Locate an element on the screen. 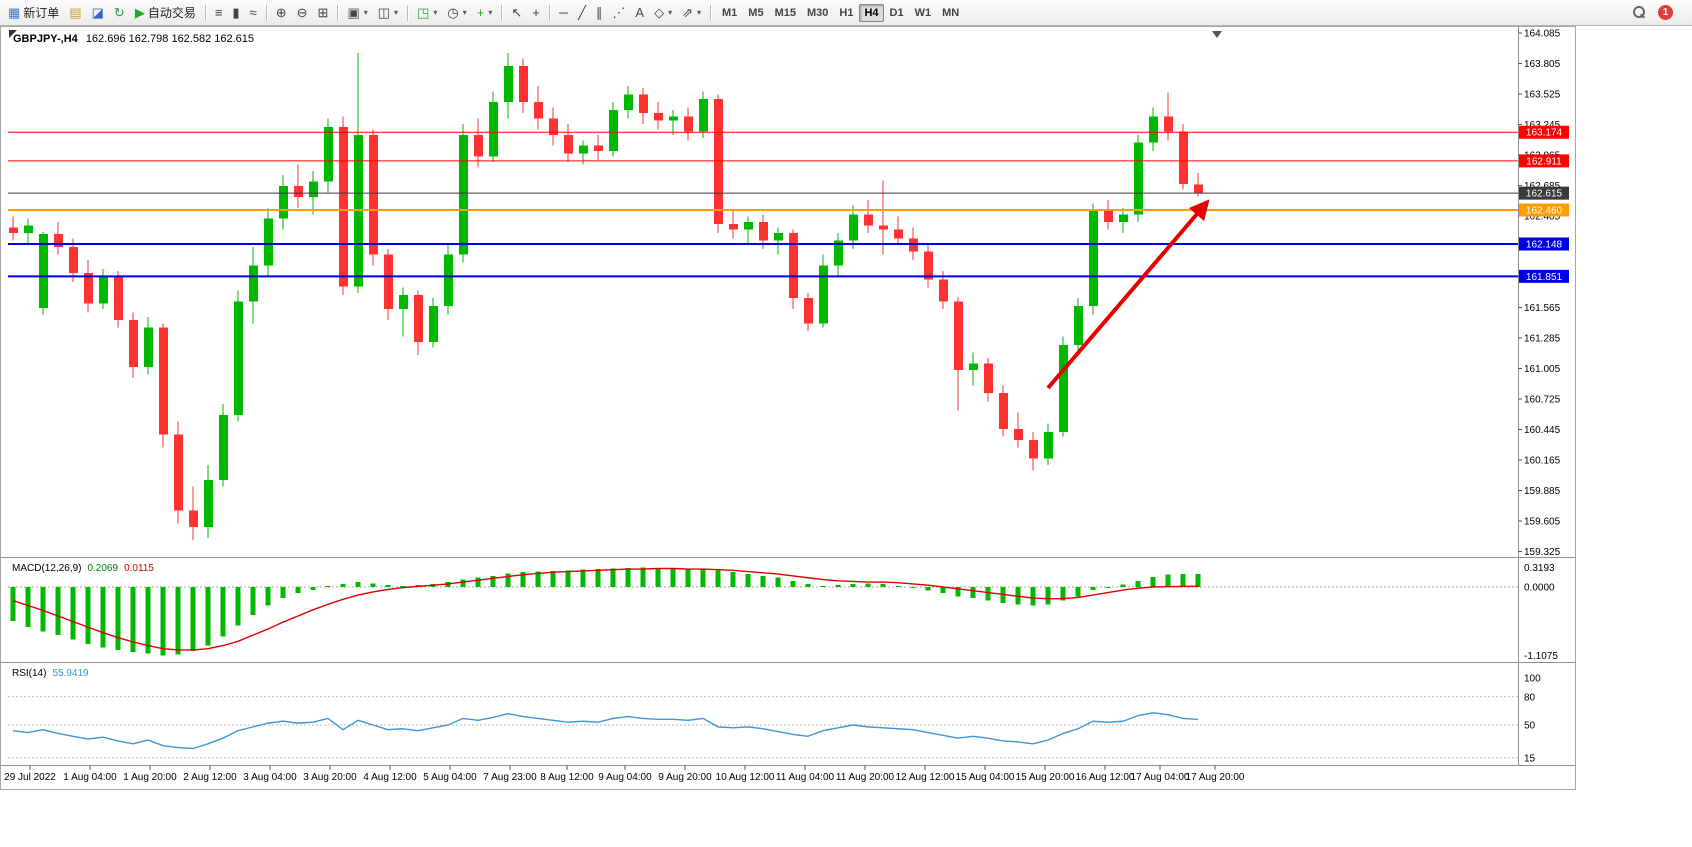  fibonacci-button: ⋰ is located at coordinates (618, 12).